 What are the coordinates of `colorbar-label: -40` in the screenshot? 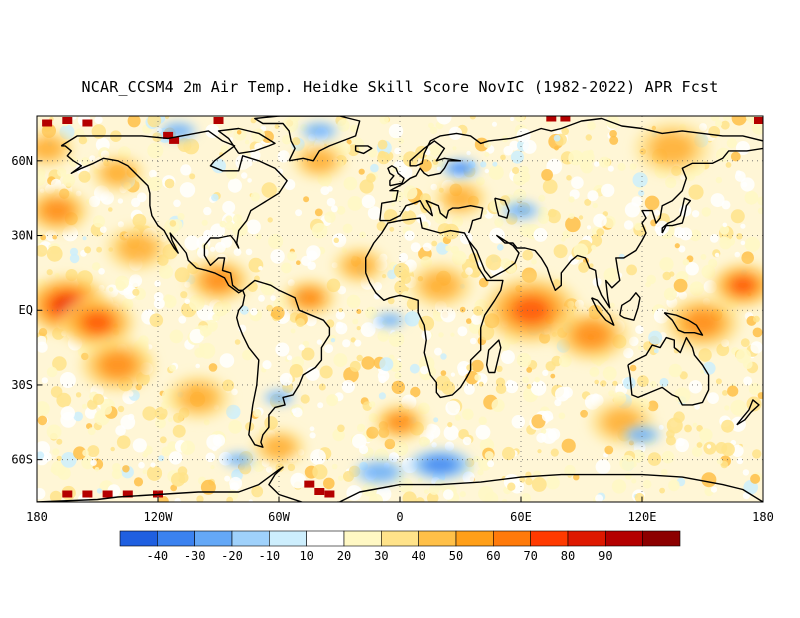 It's located at (157, 556).